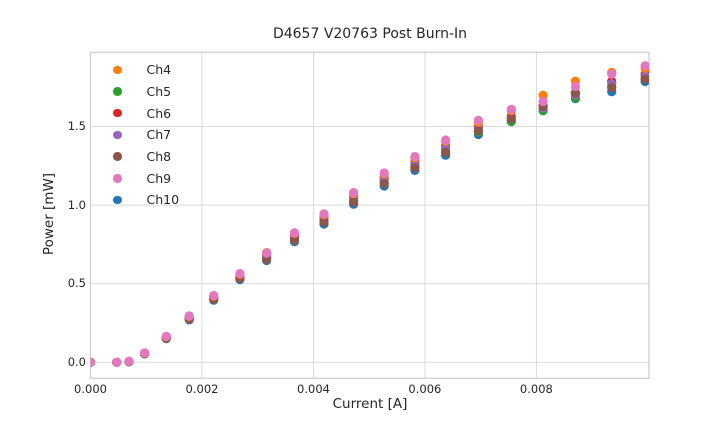 This screenshot has height=432, width=720. I want to click on chart-title: D4657 V20763 Post Burn-In, so click(370, 34).